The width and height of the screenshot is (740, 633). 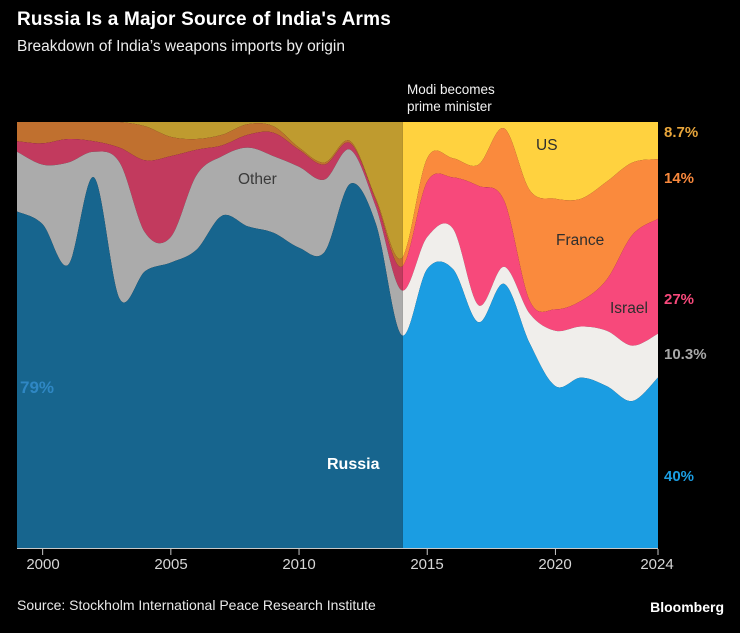 What do you see at coordinates (687, 607) in the screenshot?
I see `bloomberg-logo: Bloomberg` at bounding box center [687, 607].